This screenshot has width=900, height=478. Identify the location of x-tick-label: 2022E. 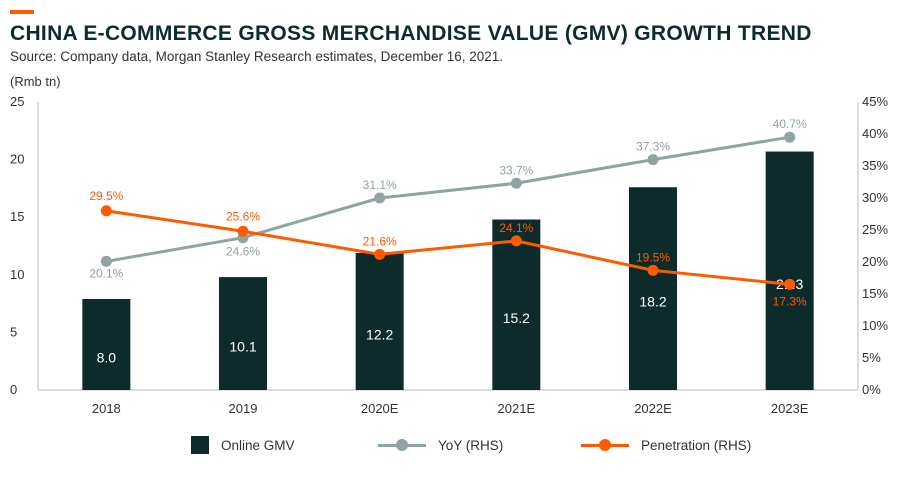
(653, 408).